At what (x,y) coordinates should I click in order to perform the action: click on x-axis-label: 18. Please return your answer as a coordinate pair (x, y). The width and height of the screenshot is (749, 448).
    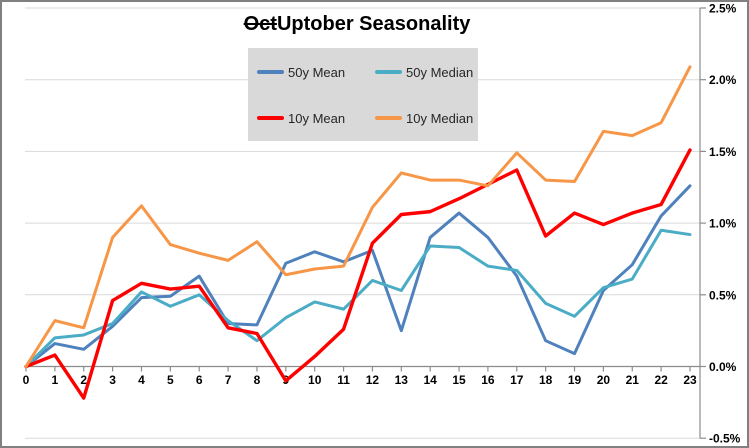
    Looking at the image, I should click on (546, 380).